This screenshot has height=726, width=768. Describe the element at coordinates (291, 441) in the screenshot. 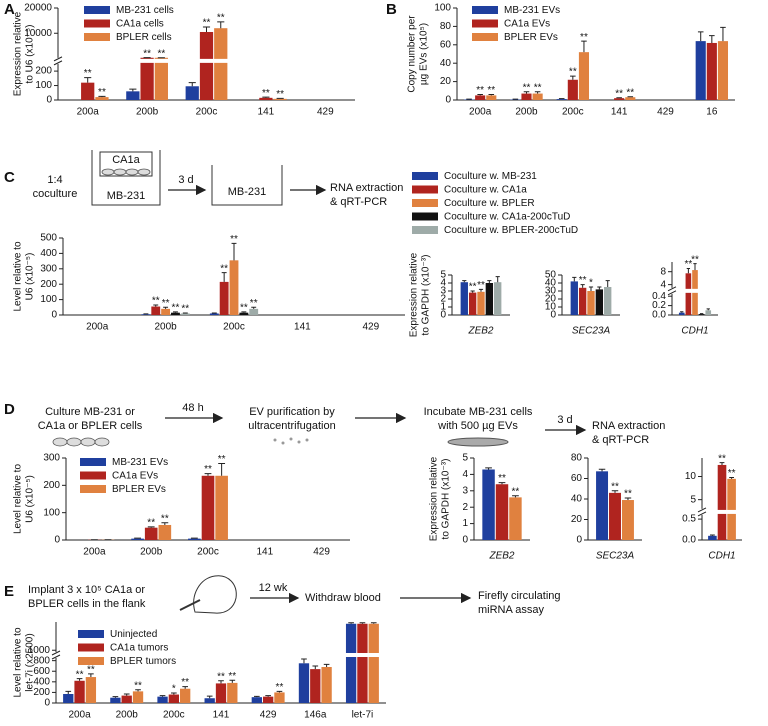

I see `vesicles` at that location.